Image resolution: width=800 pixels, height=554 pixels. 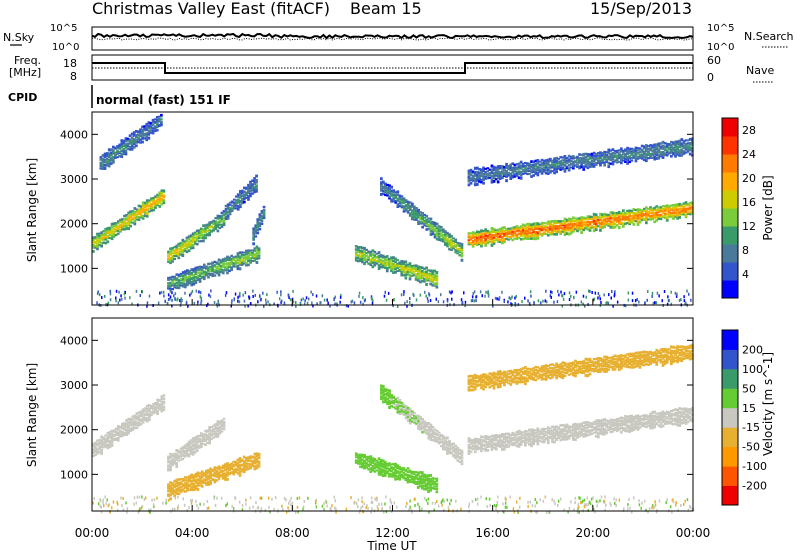 I want to click on cpid-text: normal (fast) 151 IF, so click(x=163, y=100).